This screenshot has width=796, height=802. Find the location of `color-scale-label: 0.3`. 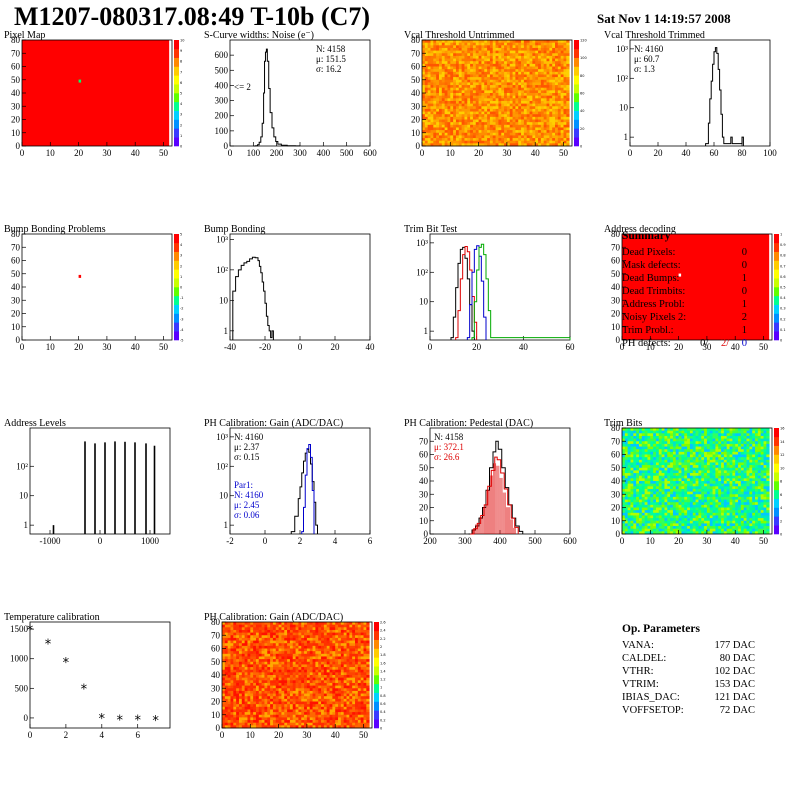

color-scale-label: 0.3 is located at coordinates (783, 309).